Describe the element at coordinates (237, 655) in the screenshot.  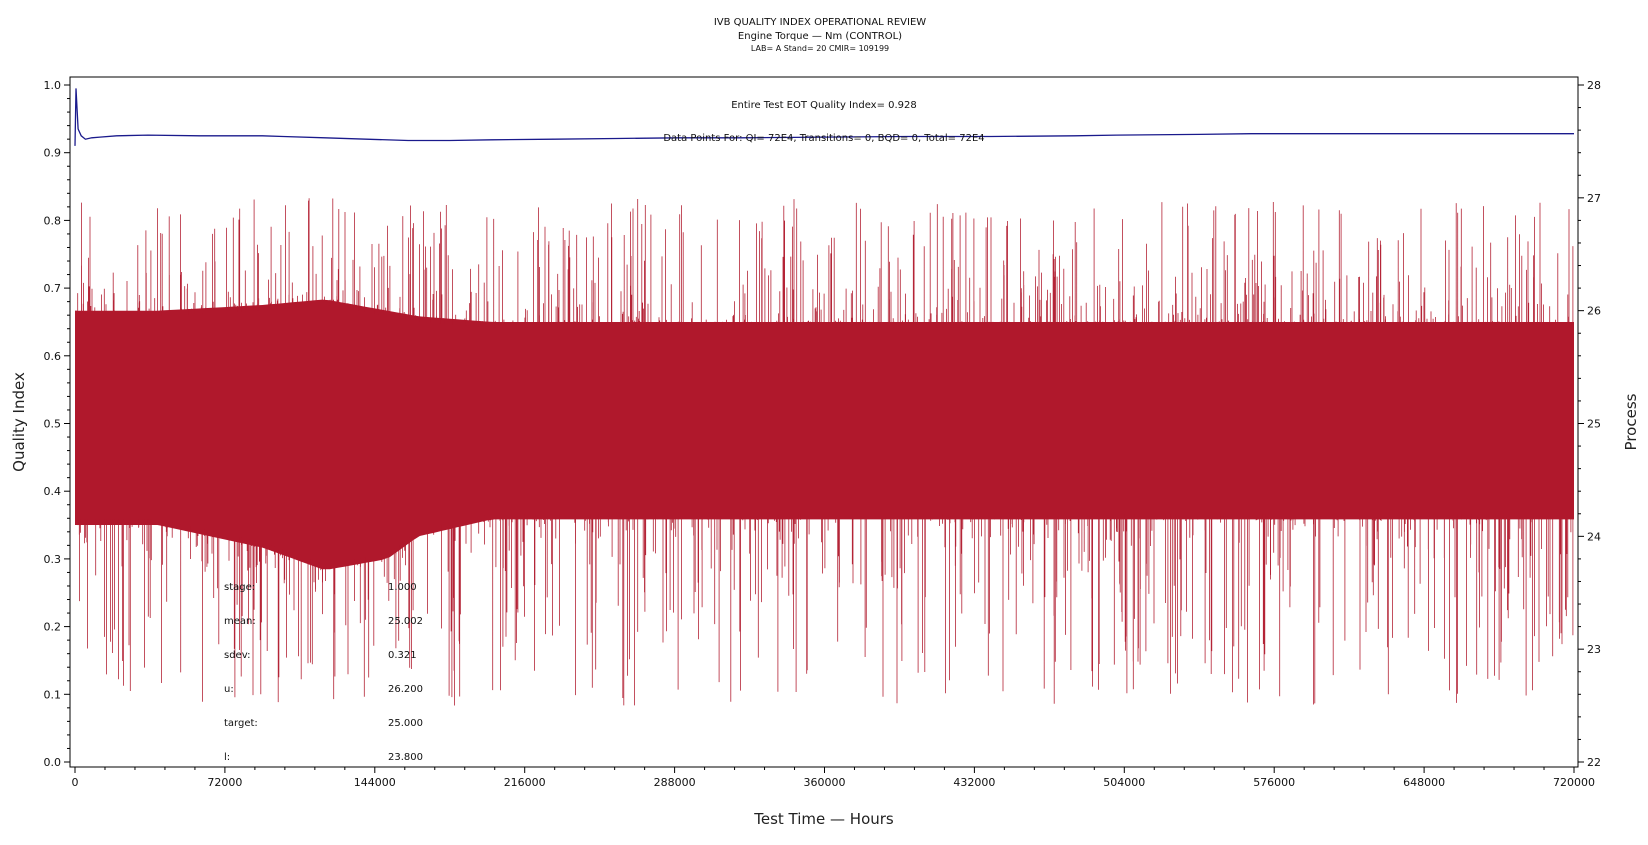
I see `stat-label: sdev:` at that location.